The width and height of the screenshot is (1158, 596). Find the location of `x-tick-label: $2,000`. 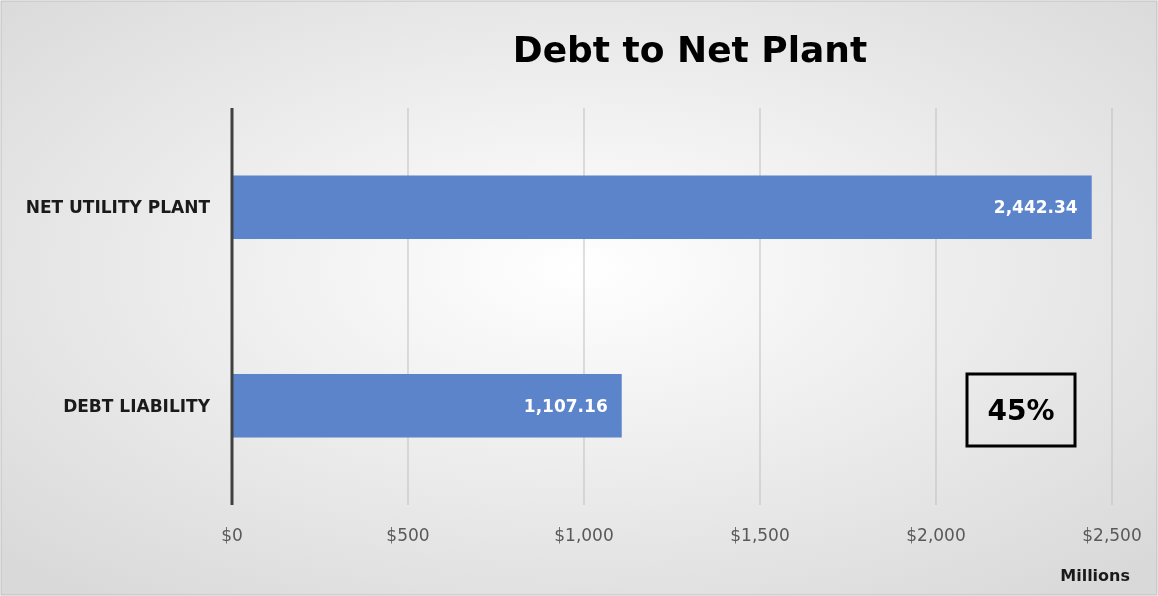

x-tick-label: $2,000 is located at coordinates (936, 535).